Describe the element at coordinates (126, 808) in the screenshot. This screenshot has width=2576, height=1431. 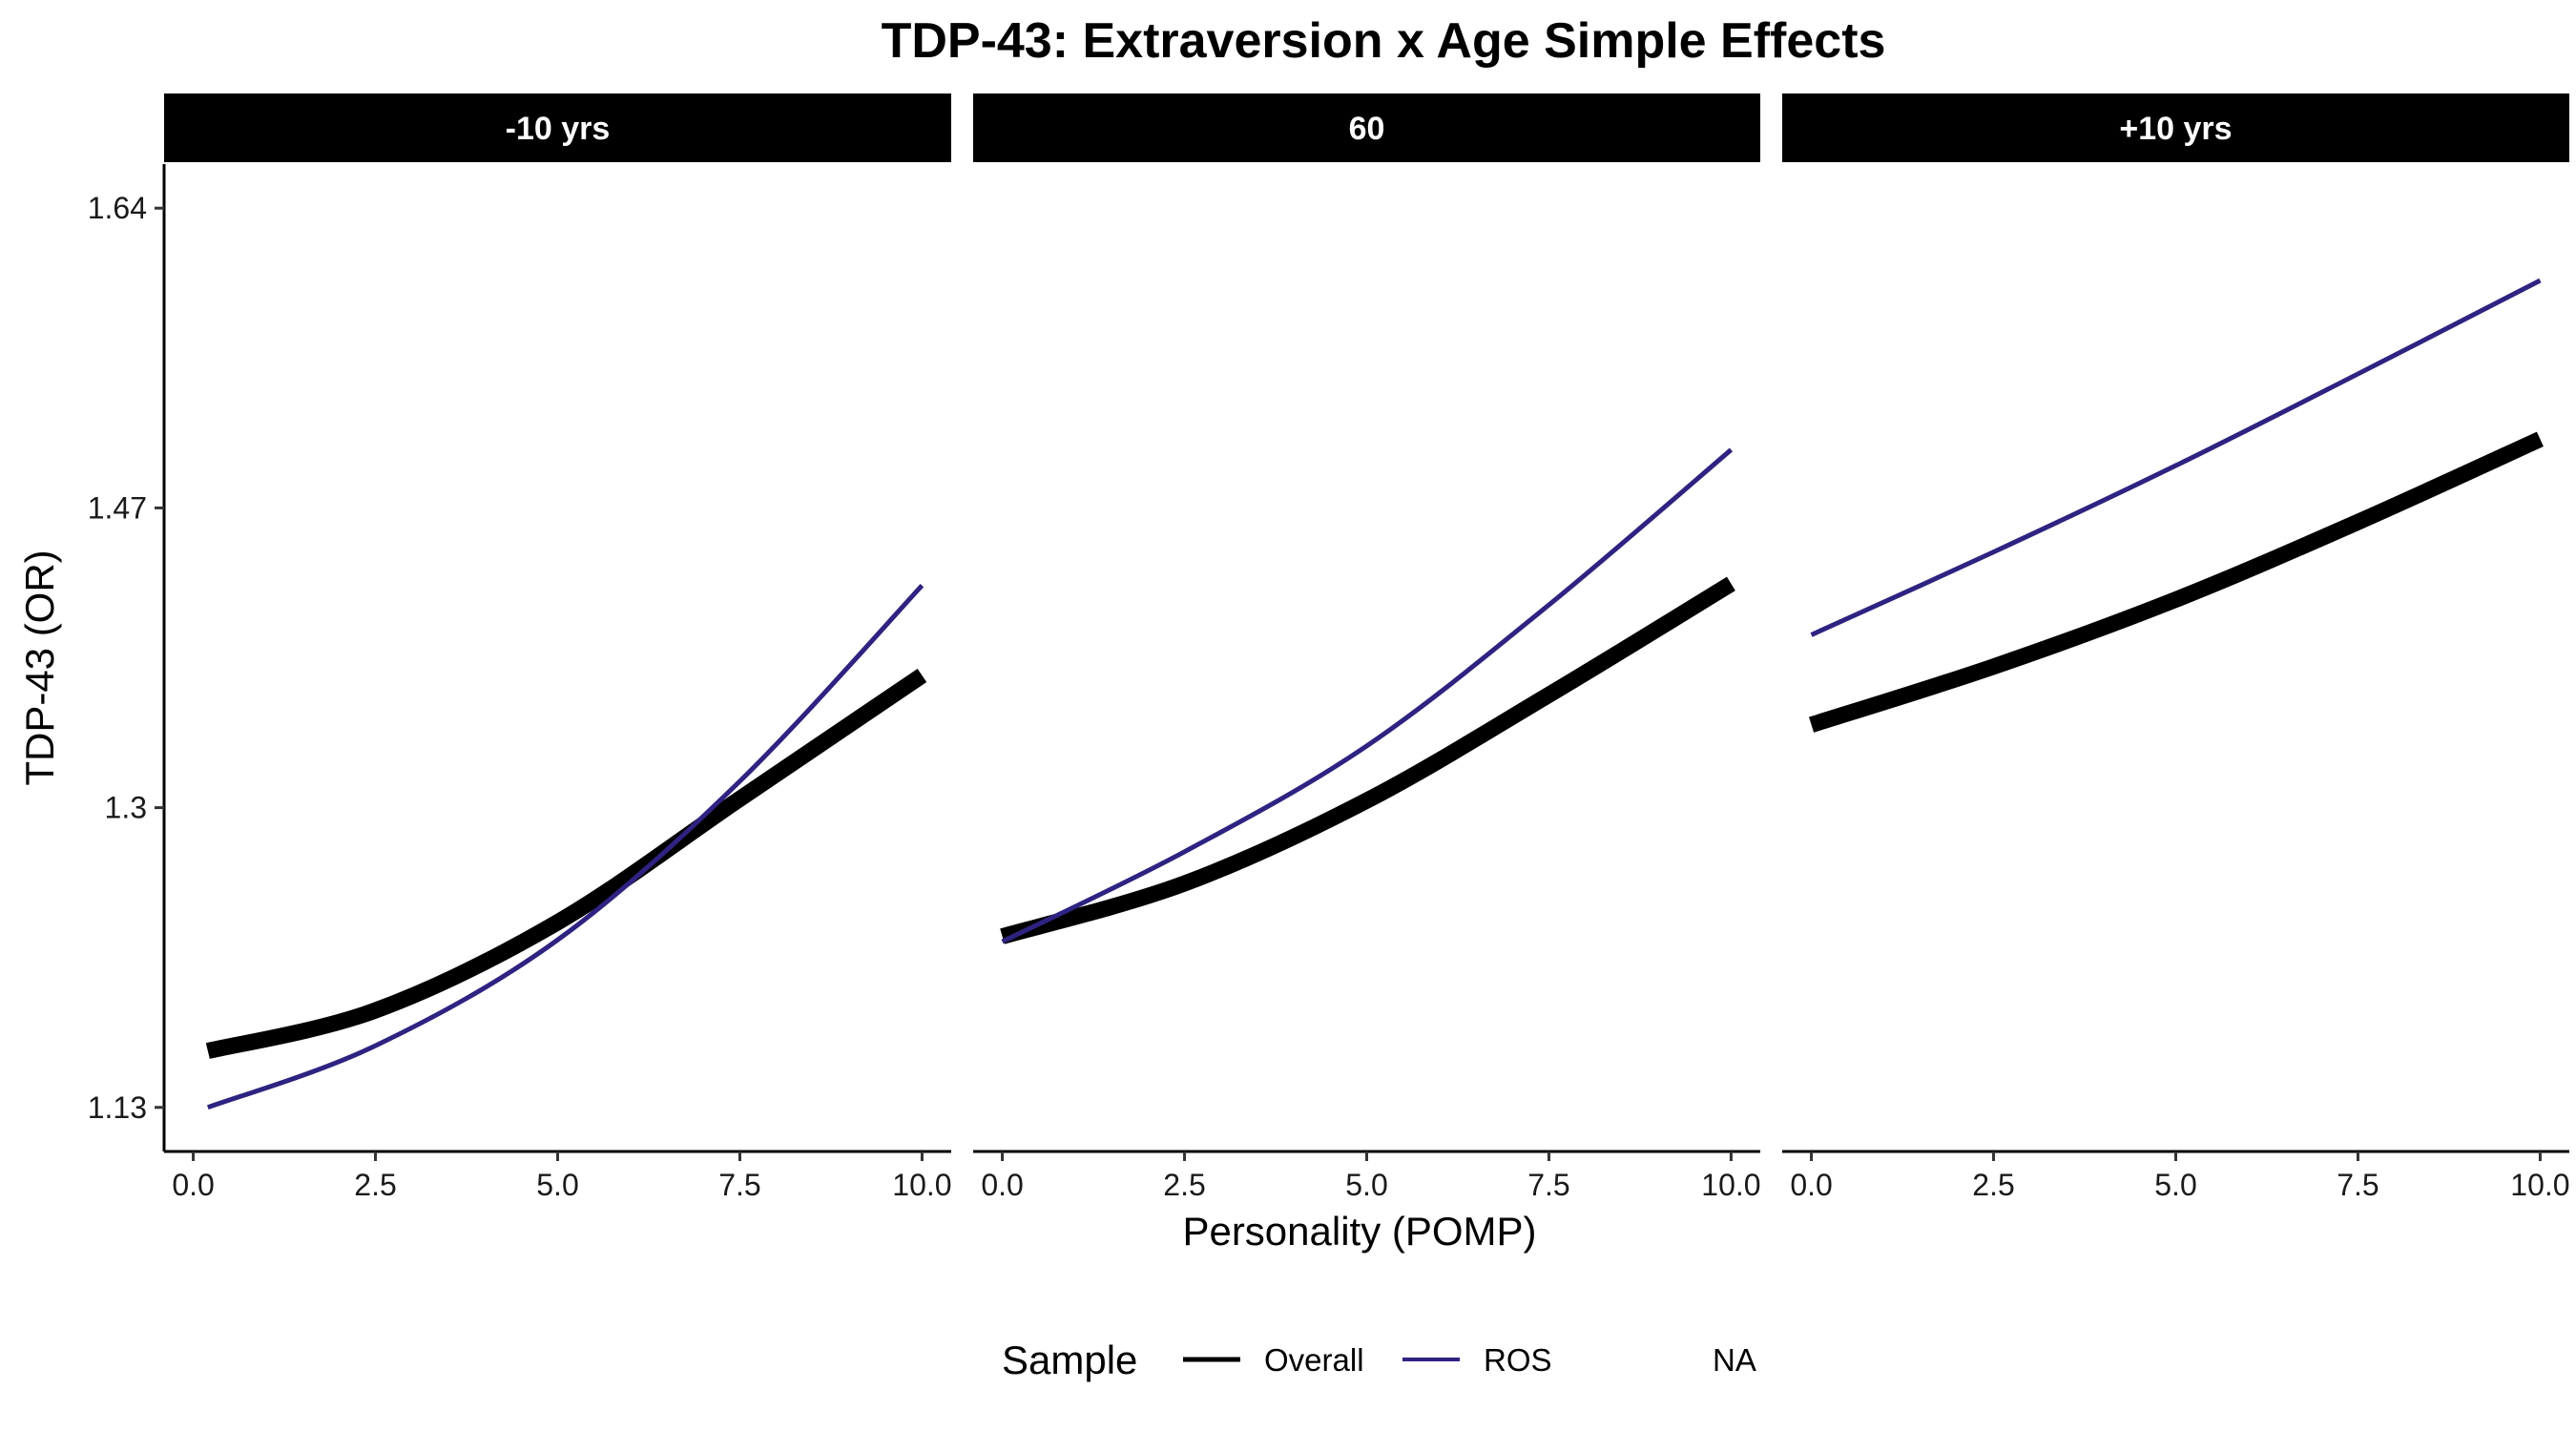
I see `y-tick-label: 1.3` at that location.